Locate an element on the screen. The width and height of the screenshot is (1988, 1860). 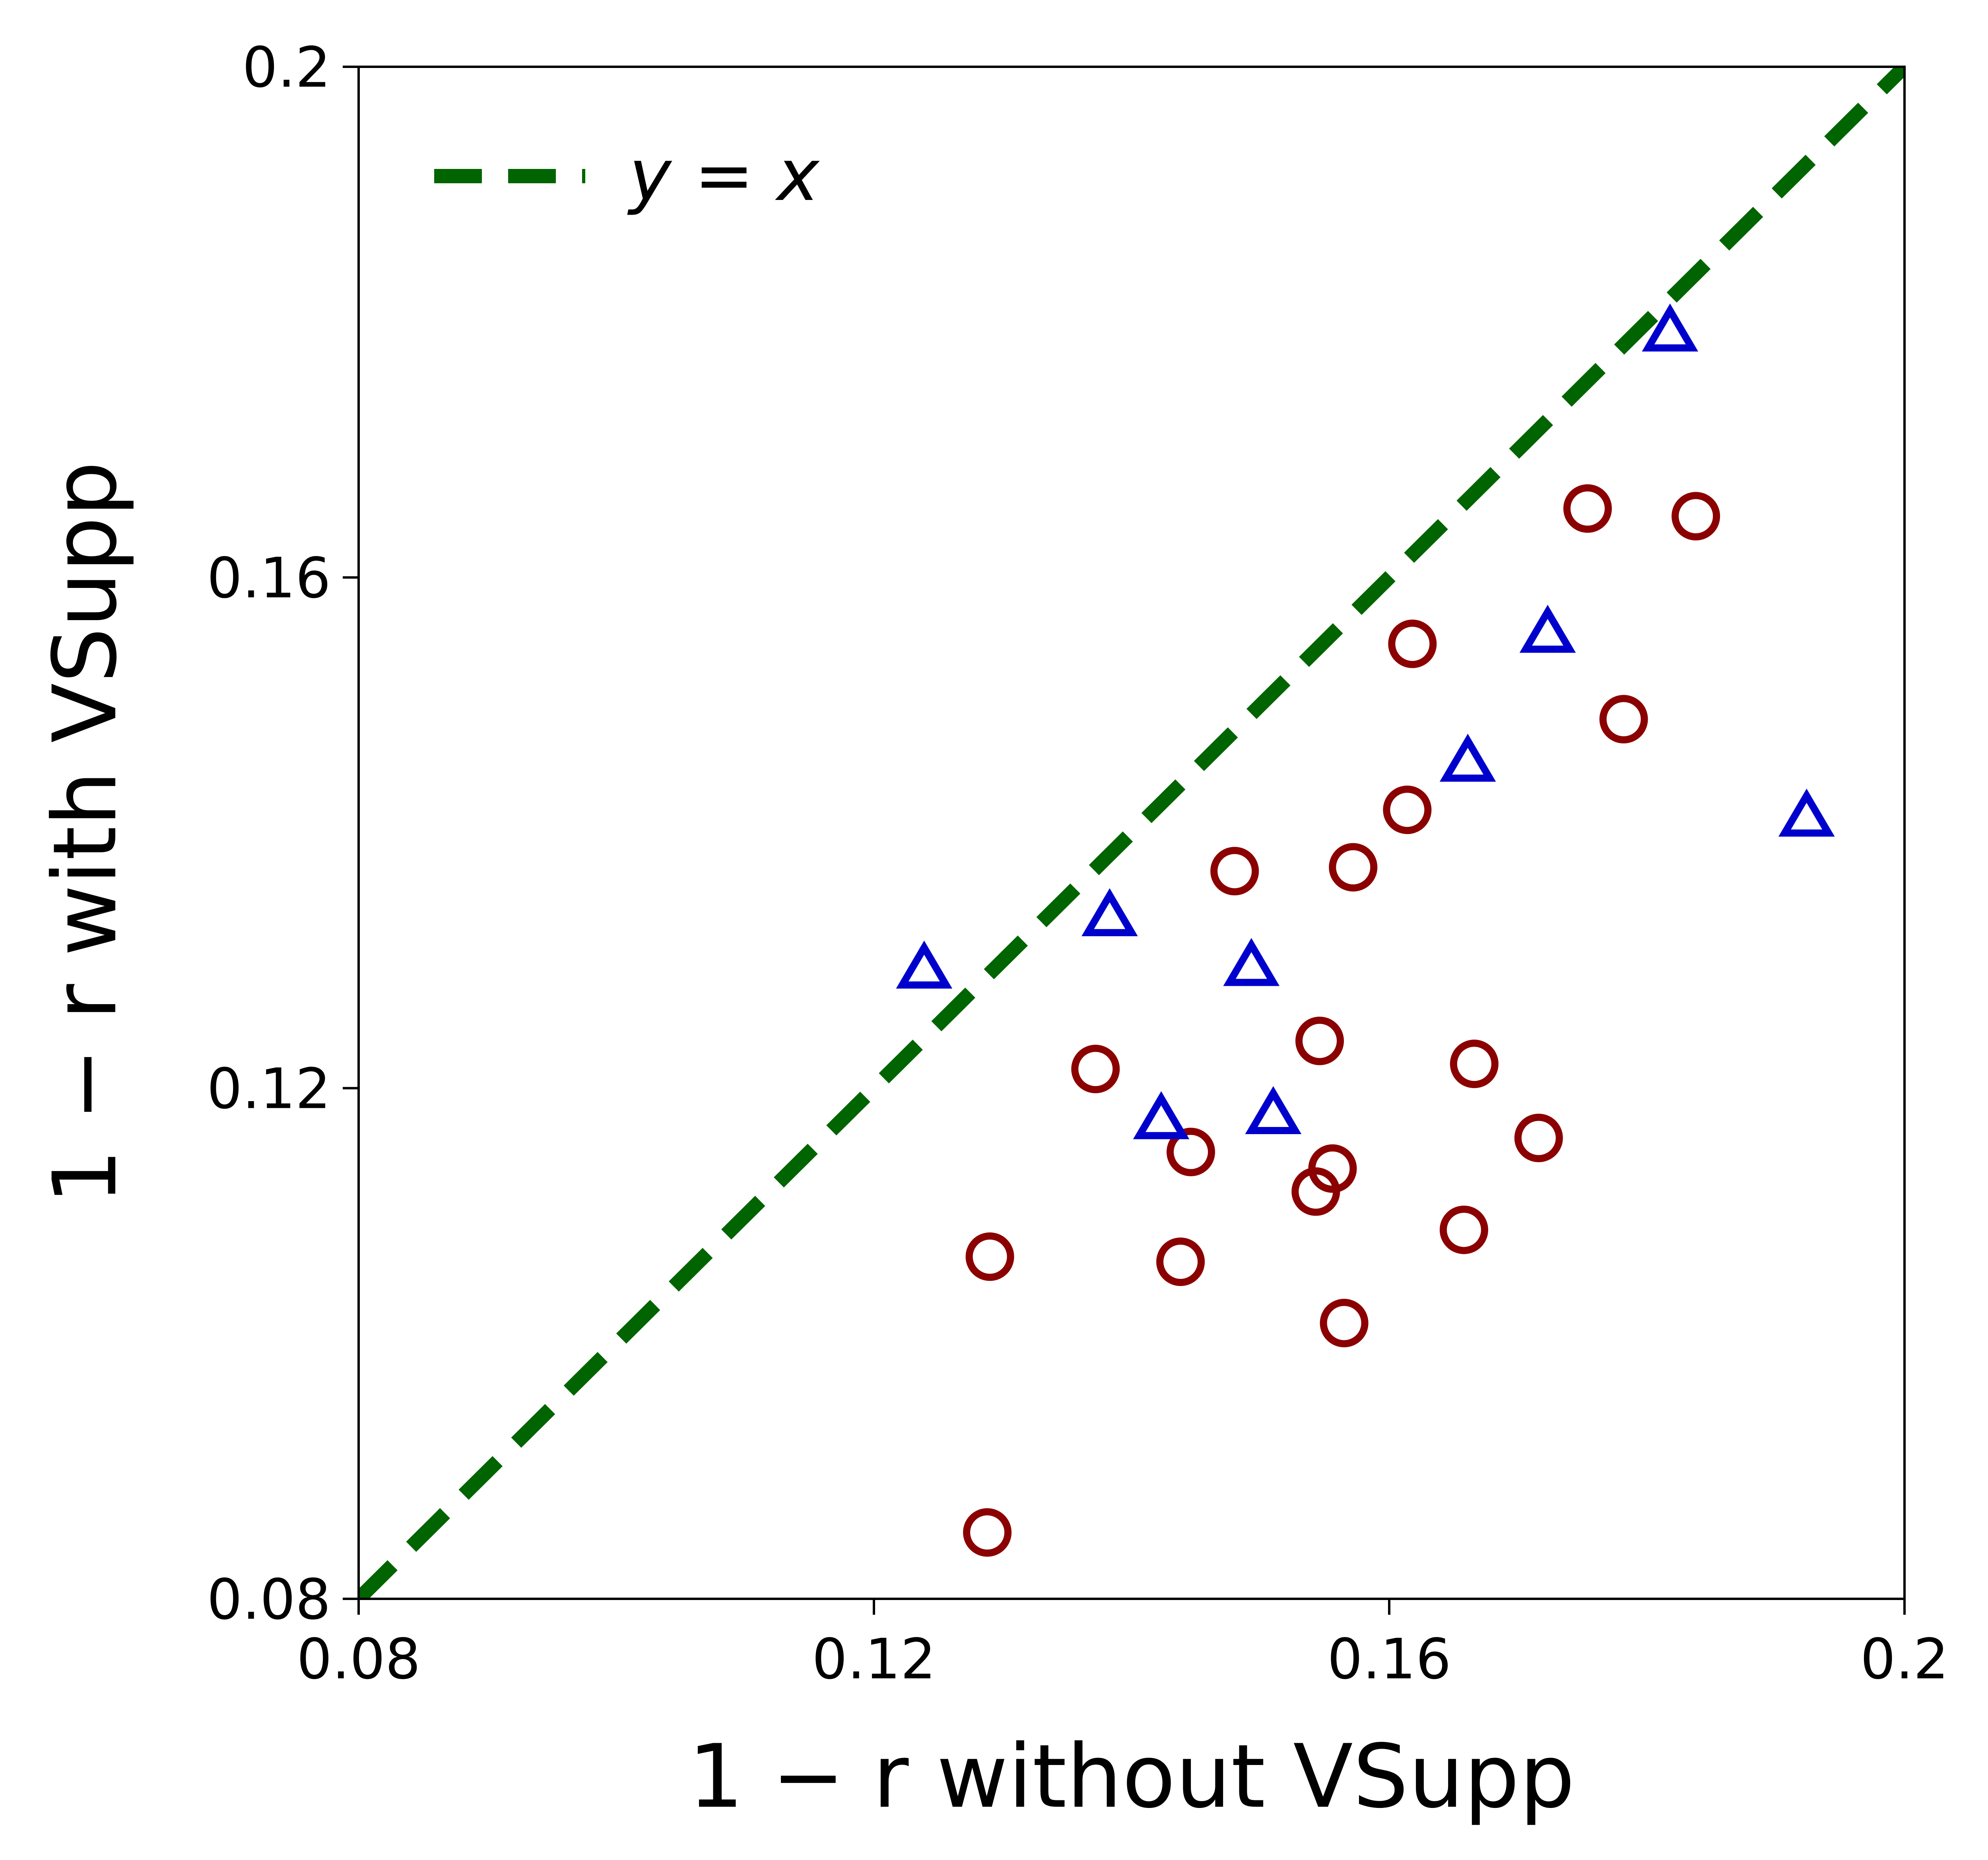
x-axis-label: 1 − r without VSupp is located at coordinates (1131, 1776).